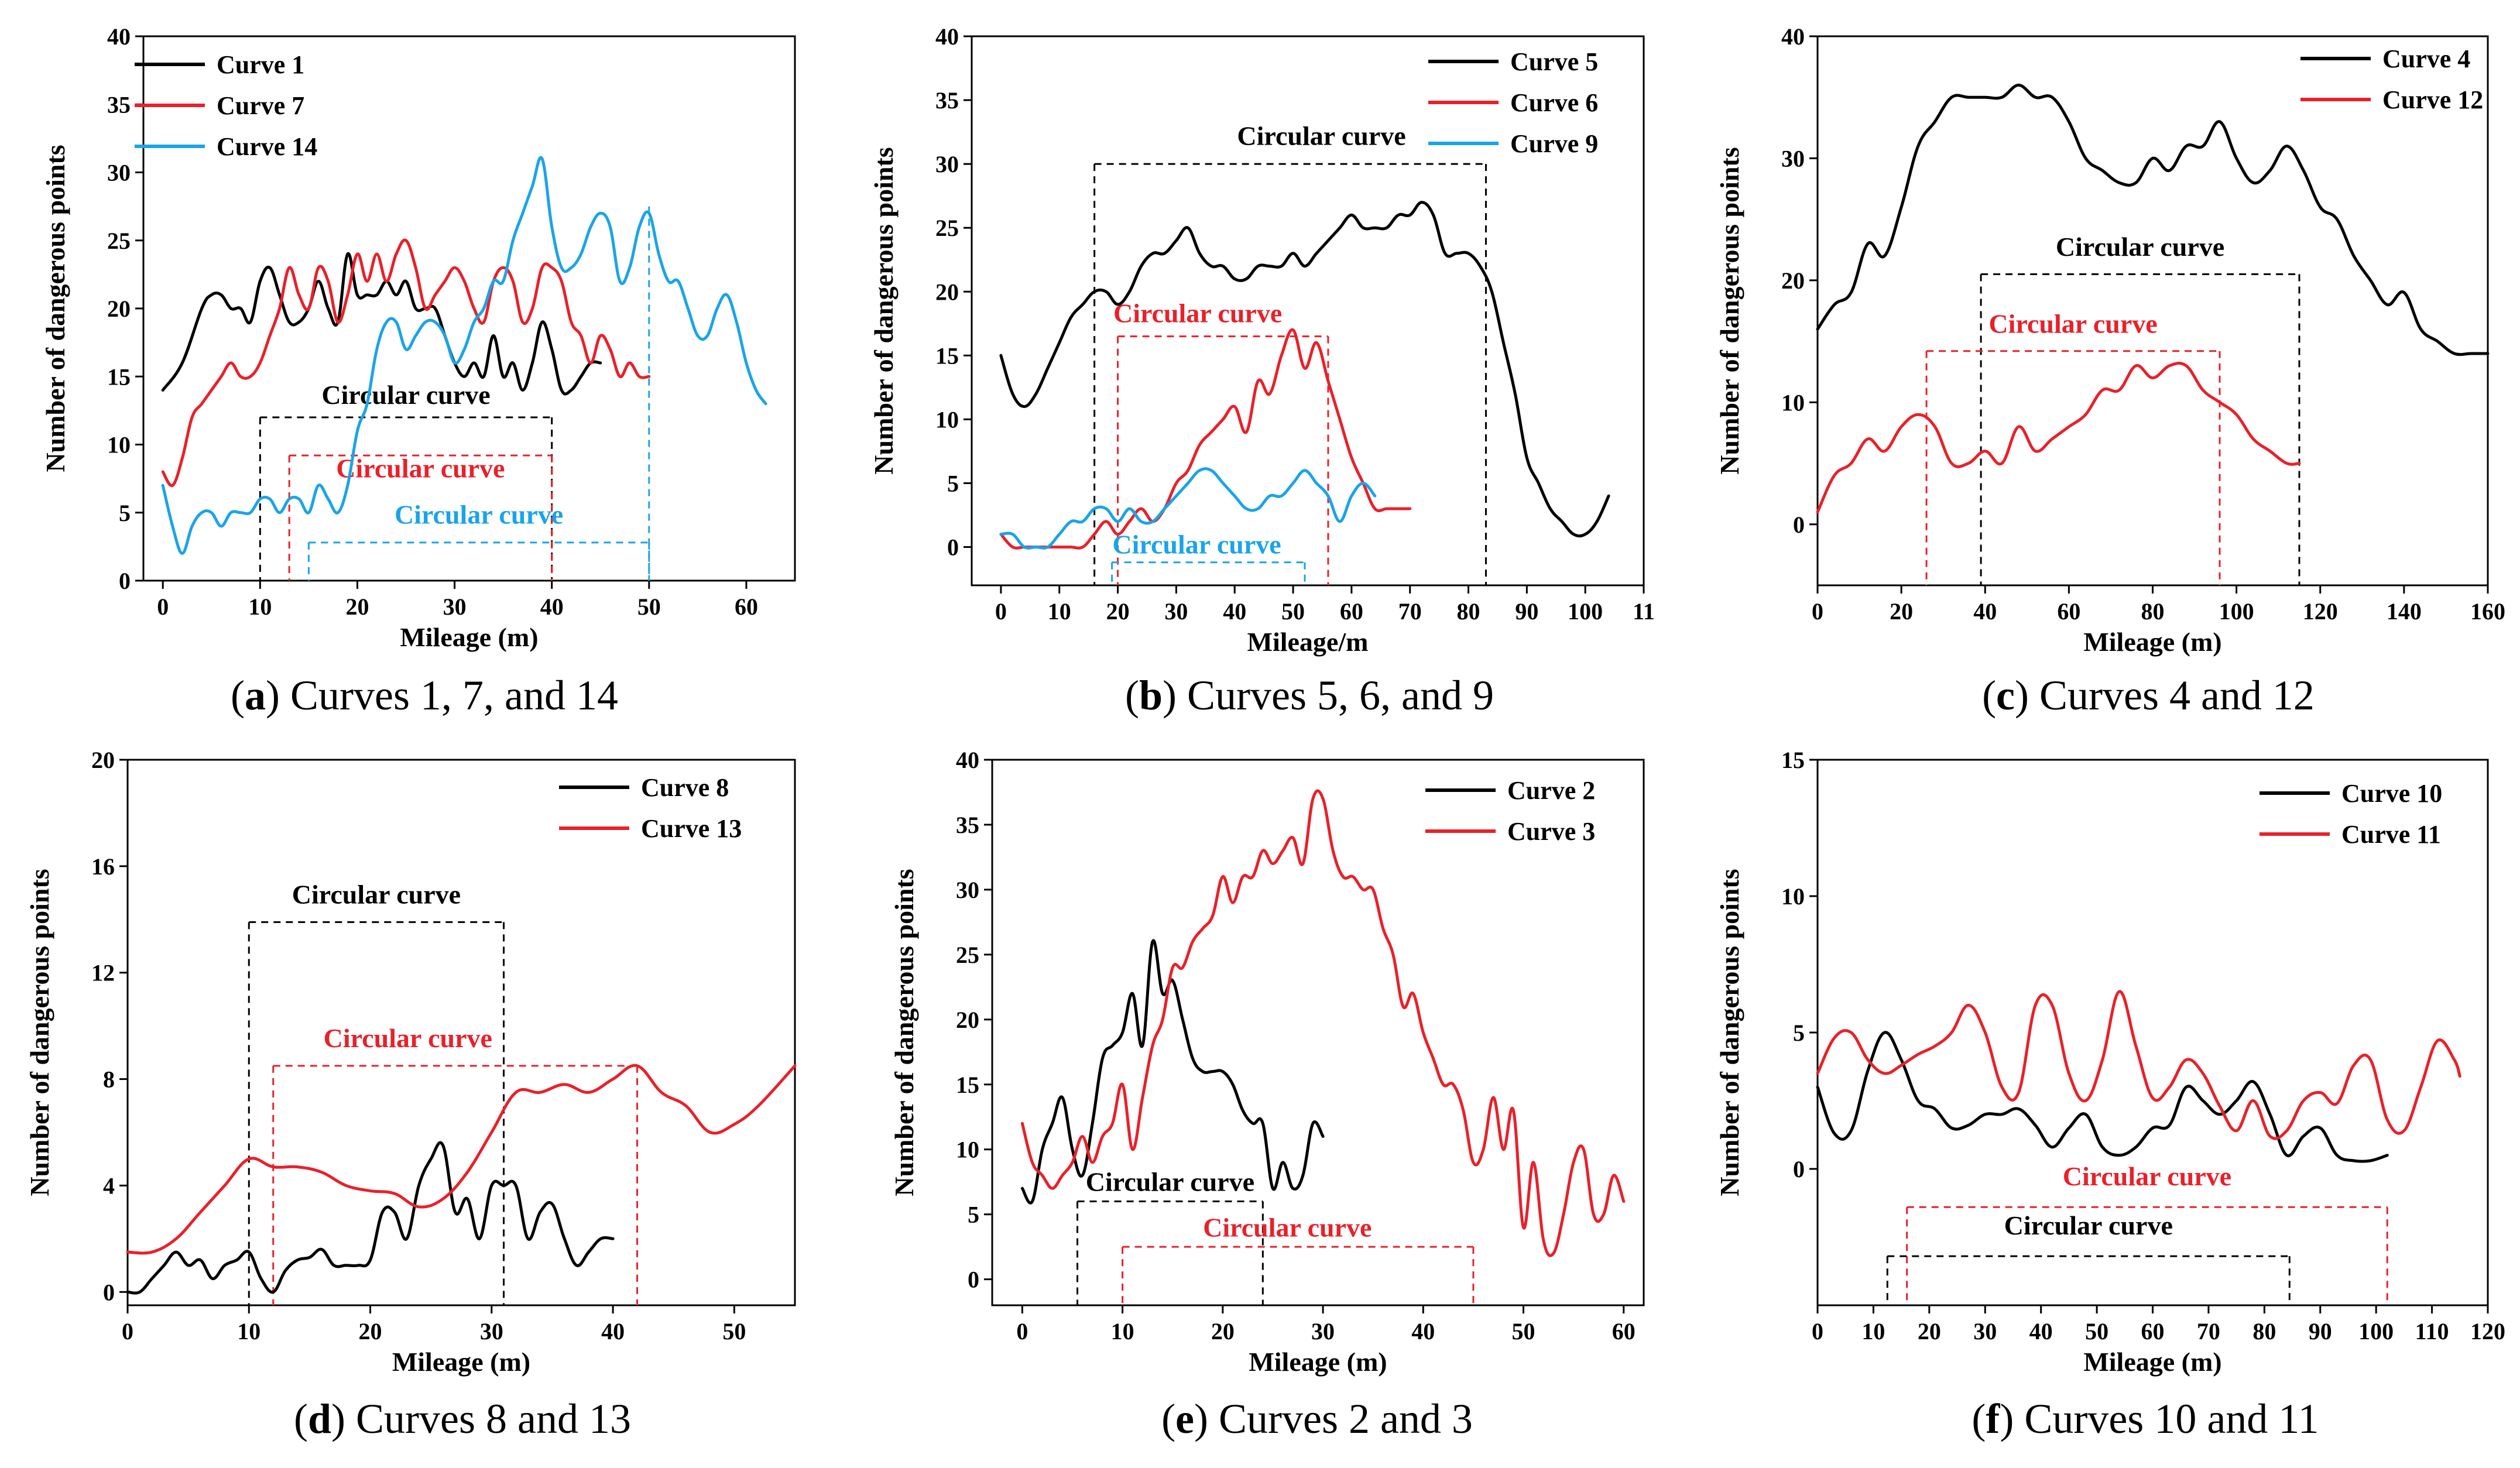 Image resolution: width=2520 pixels, height=1468 pixels. Describe the element at coordinates (1554, 102) in the screenshot. I see `legend-label: Curve 6` at that location.